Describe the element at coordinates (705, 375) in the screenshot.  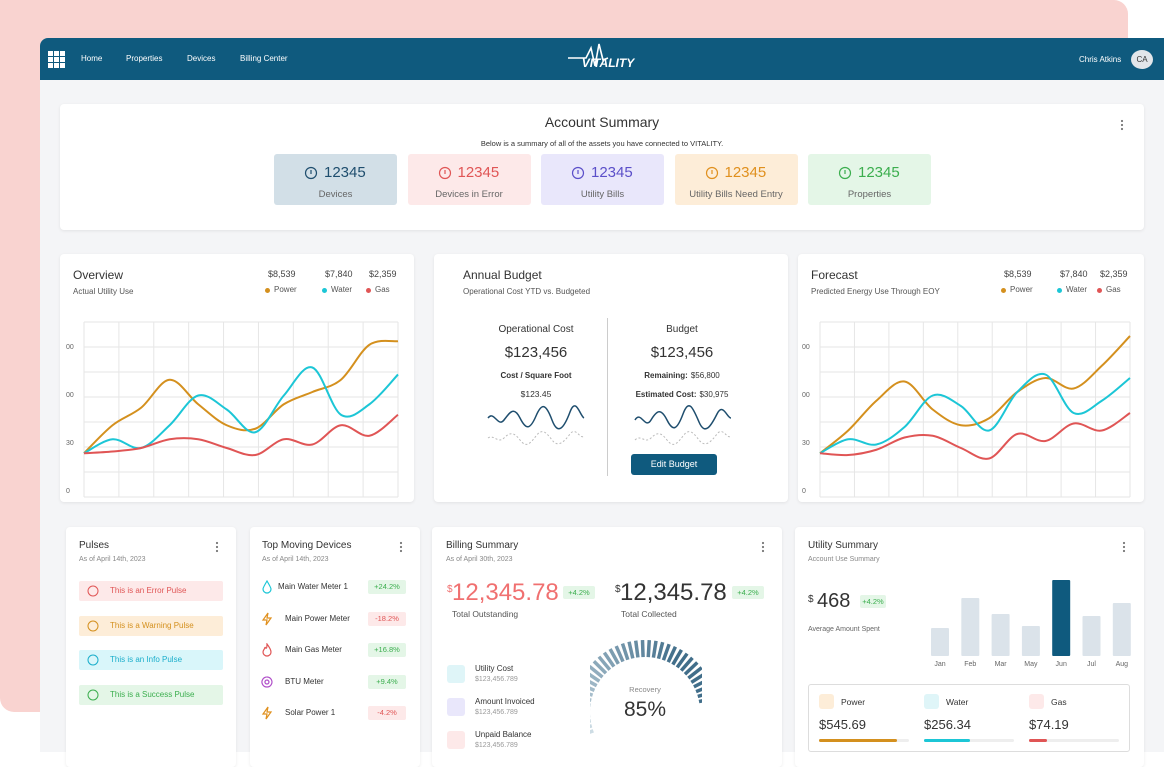
I see `value: $56,800` at that location.